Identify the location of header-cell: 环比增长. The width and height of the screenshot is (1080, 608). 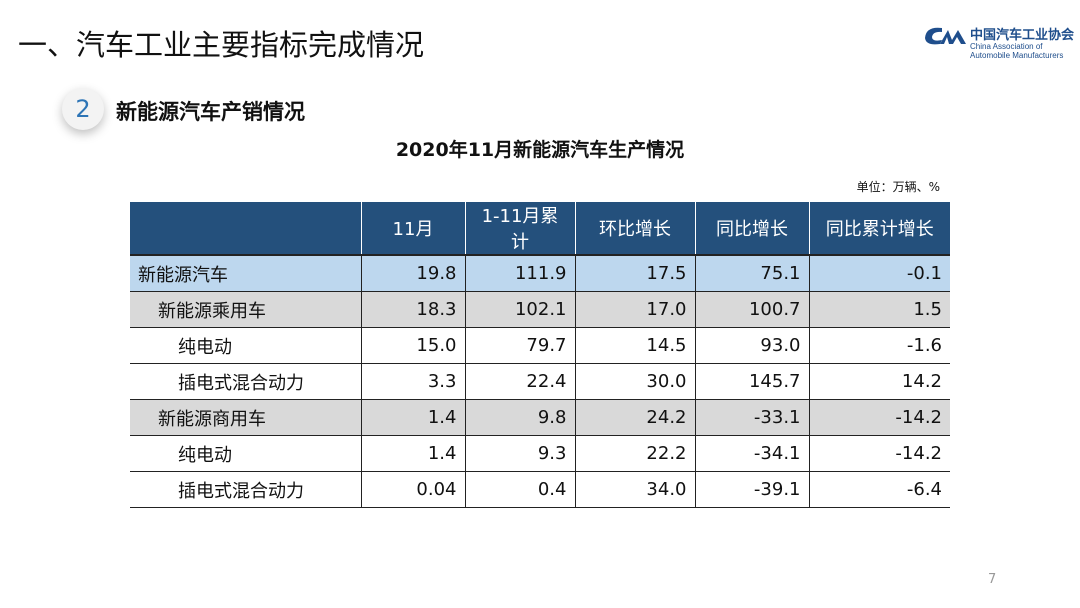
(634, 229).